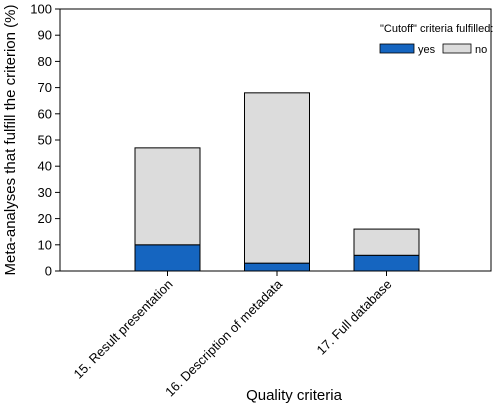  Describe the element at coordinates (45, 113) in the screenshot. I see `y-tick-label: 60` at that location.